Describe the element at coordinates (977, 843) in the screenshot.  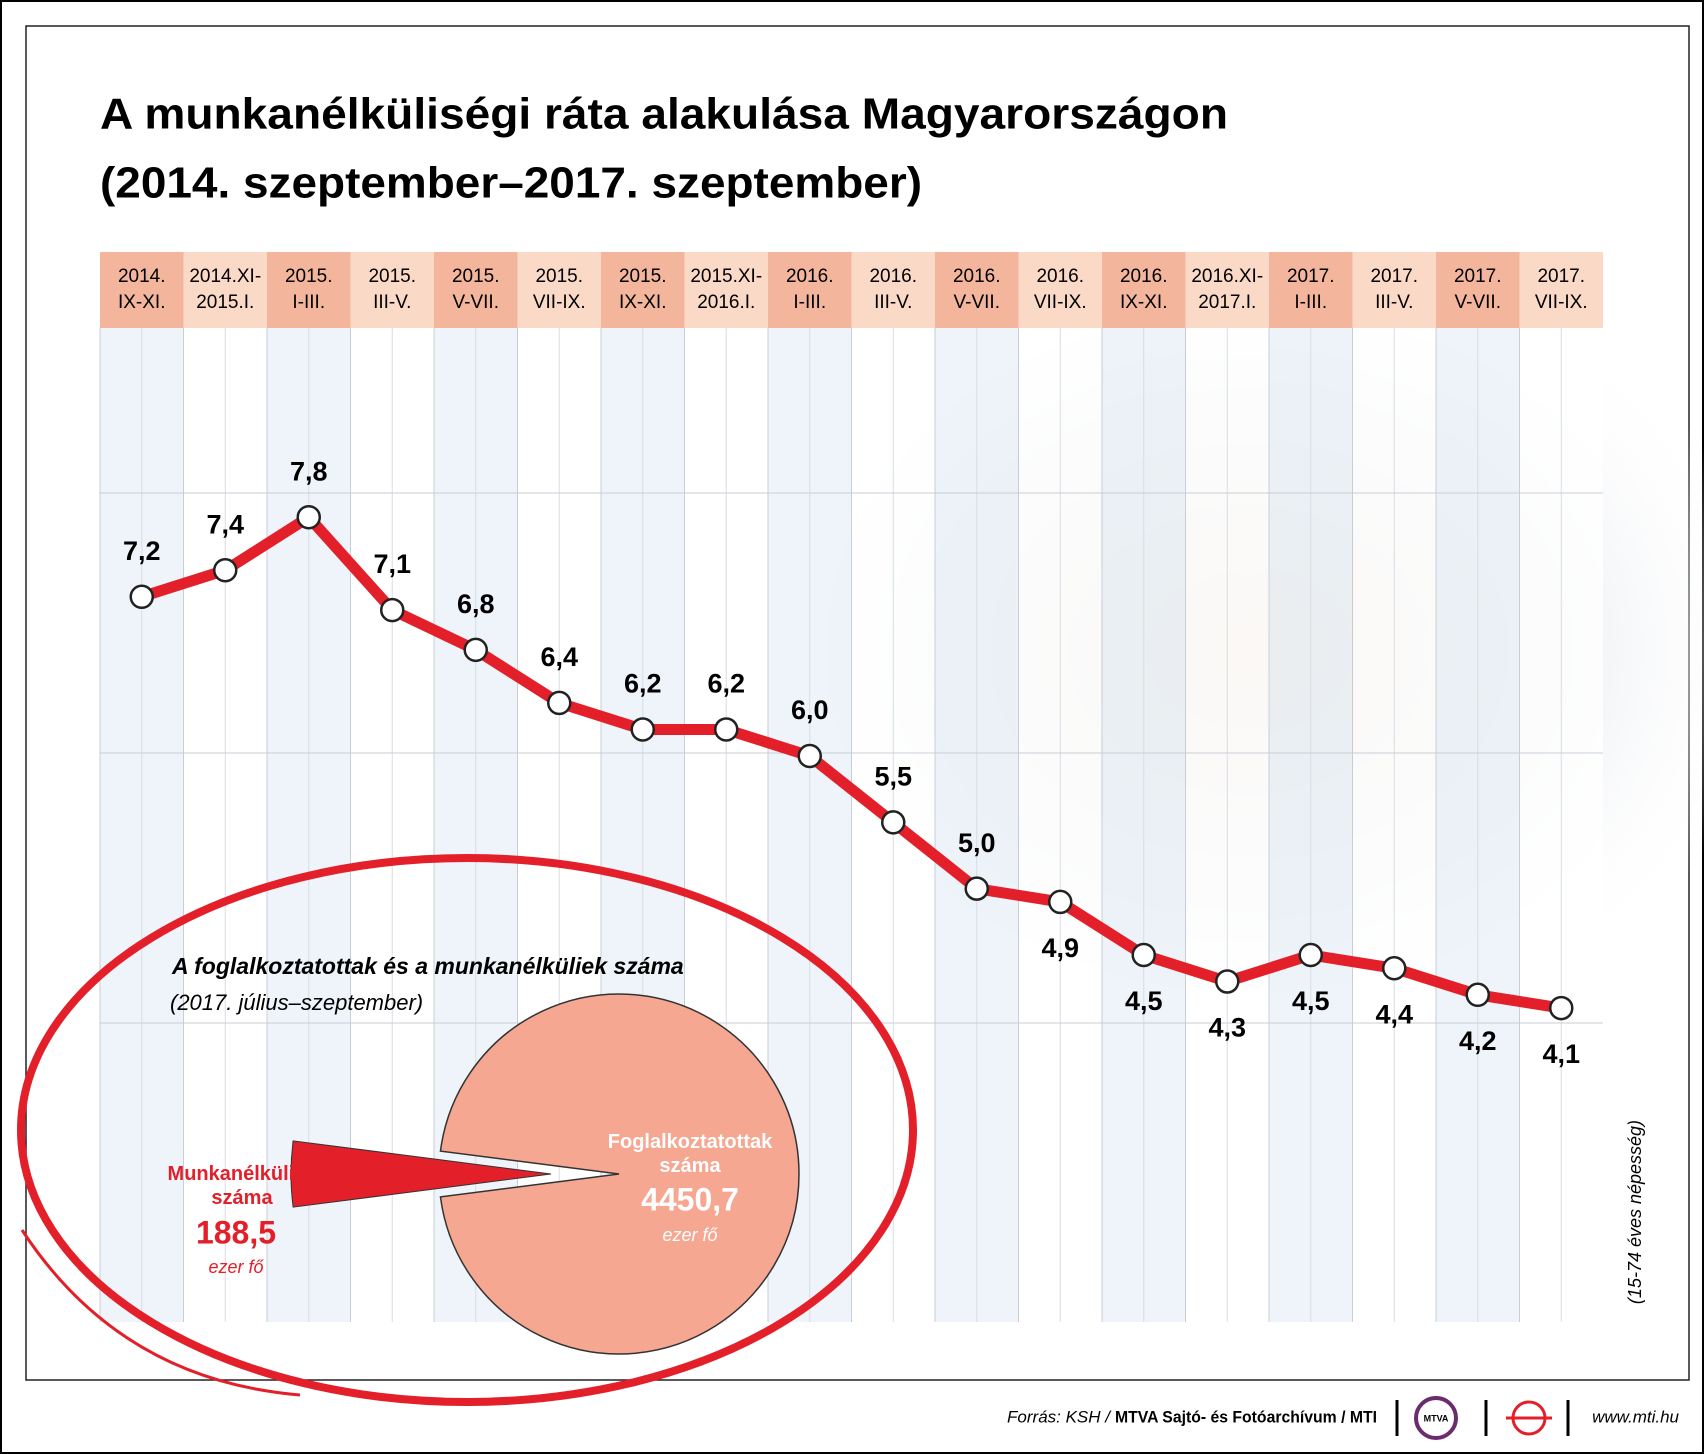
I see `value-label: 5,0` at that location.